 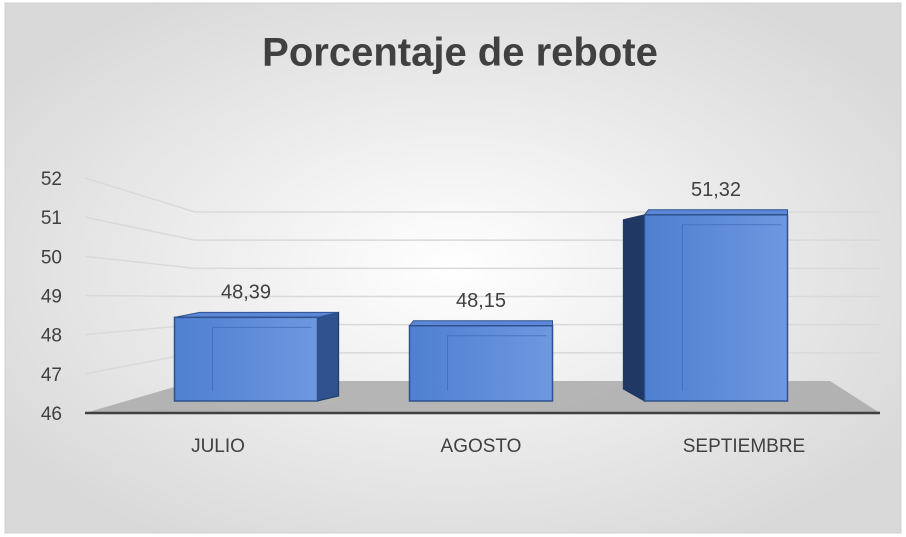 What do you see at coordinates (481, 446) in the screenshot?
I see `x-tick-label: AGOSTO` at bounding box center [481, 446].